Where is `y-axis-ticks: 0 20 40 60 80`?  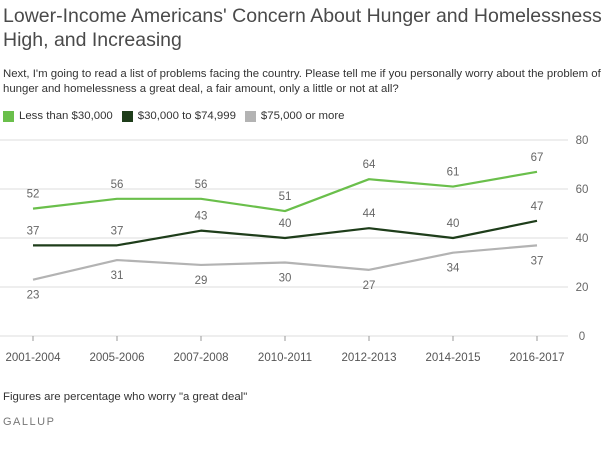
y-axis-ticks: 0 20 40 60 80 is located at coordinates (582, 239).